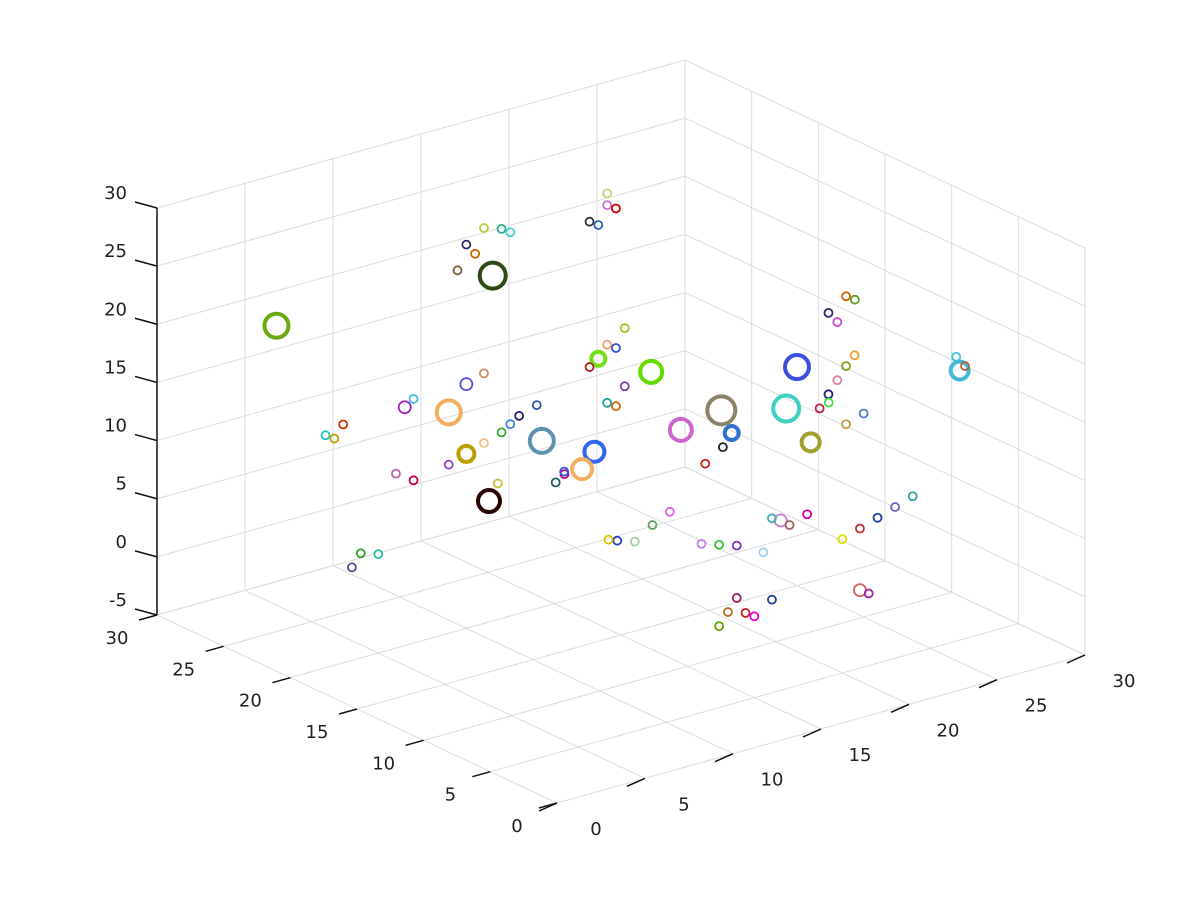 The image size is (1200, 904). I want to click on y-tick-label: 10, so click(383, 763).